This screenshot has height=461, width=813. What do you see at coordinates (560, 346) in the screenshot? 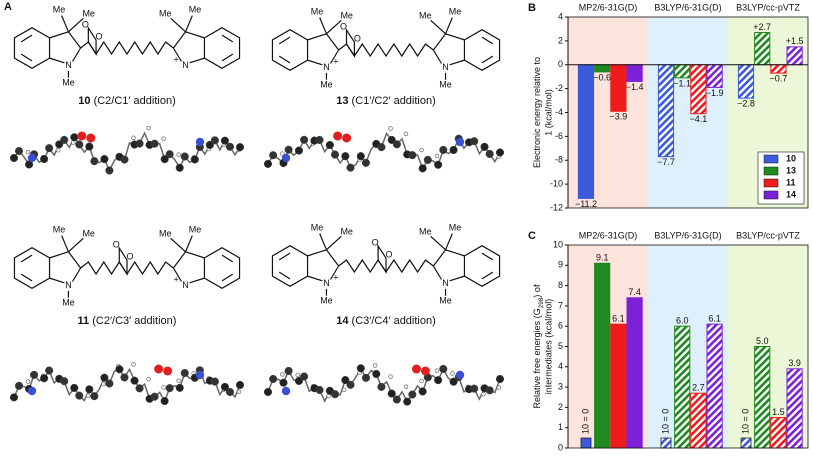
I see `y-tick-label: 5` at bounding box center [560, 346].